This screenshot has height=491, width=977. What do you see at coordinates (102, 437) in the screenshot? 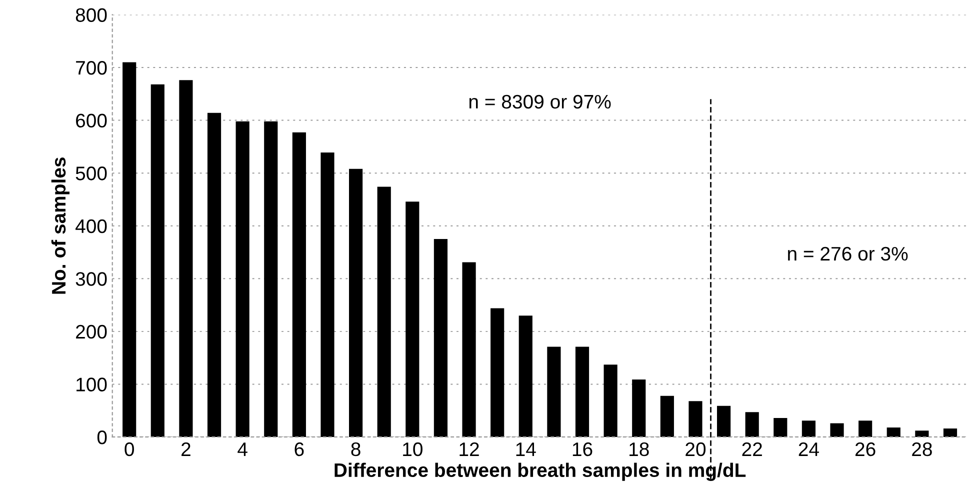
I see `y-tick-label: 0` at bounding box center [102, 437].